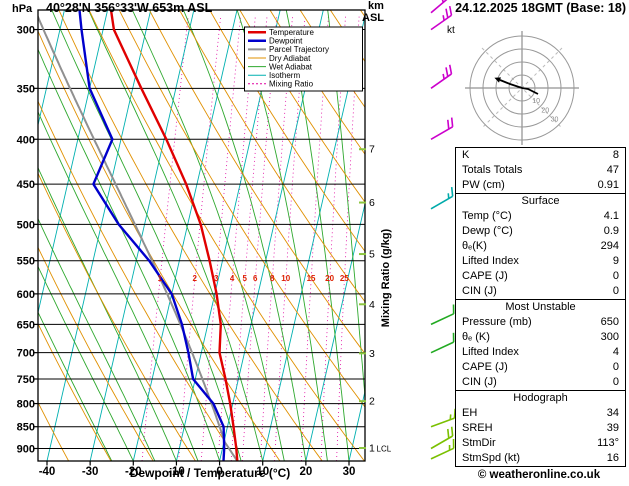 Image resolution: width=629 pixels, height=486 pixels. What do you see at coordinates (386, 278) in the screenshot?
I see `mixing-ratio-axis-label: Mixing Ratio (g/kg)` at bounding box center [386, 278].